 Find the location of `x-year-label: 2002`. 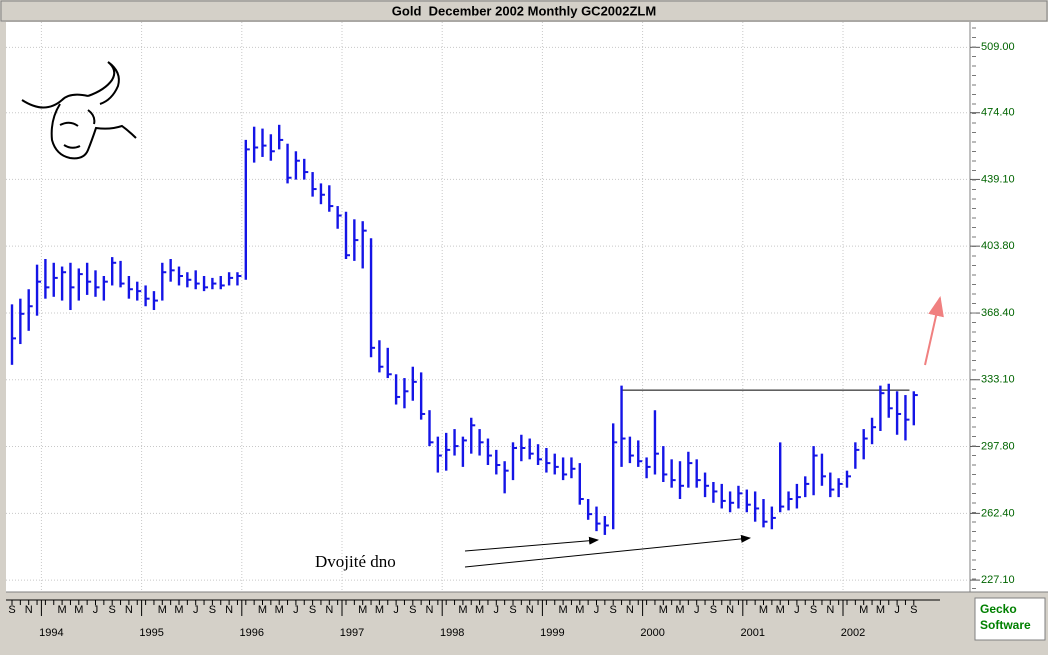

x-year-label: 2002 is located at coordinates (853, 633).